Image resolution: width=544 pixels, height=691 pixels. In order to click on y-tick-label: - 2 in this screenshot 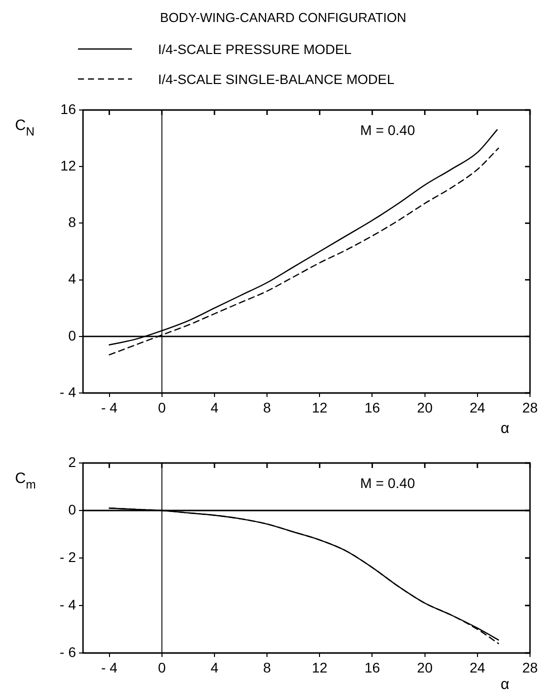, I will do `click(68, 556)`.